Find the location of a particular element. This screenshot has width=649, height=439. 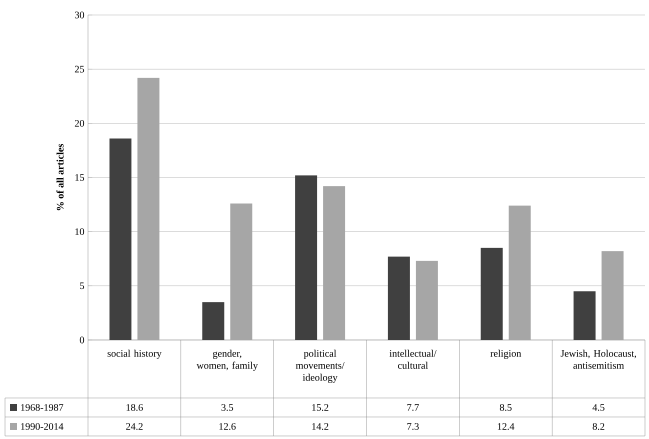

y-tick-label: 30 is located at coordinates (79, 15).